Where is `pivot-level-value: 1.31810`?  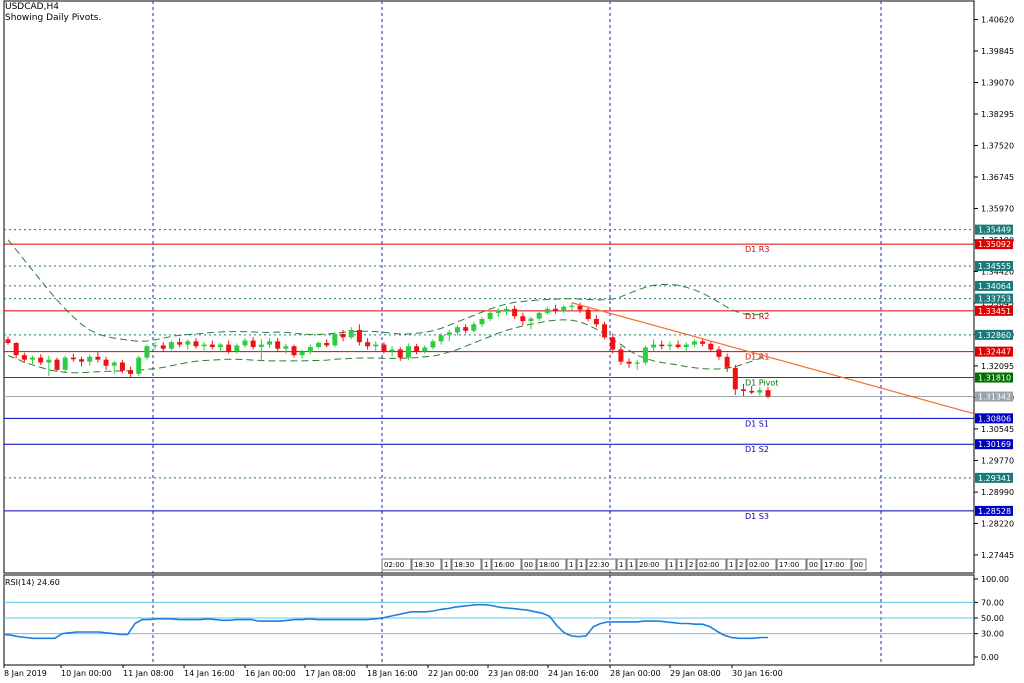
pivot-level-value: 1.31810 is located at coordinates (994, 378).